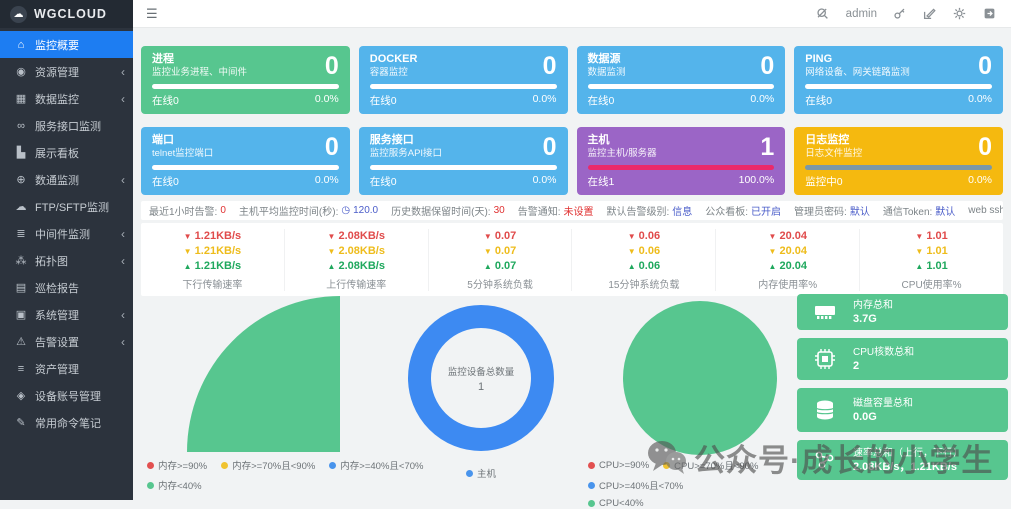 Image resolution: width=1011 pixels, height=509 pixels. I want to click on stat-card-subtitle: 监控服务API接口, so click(406, 153).